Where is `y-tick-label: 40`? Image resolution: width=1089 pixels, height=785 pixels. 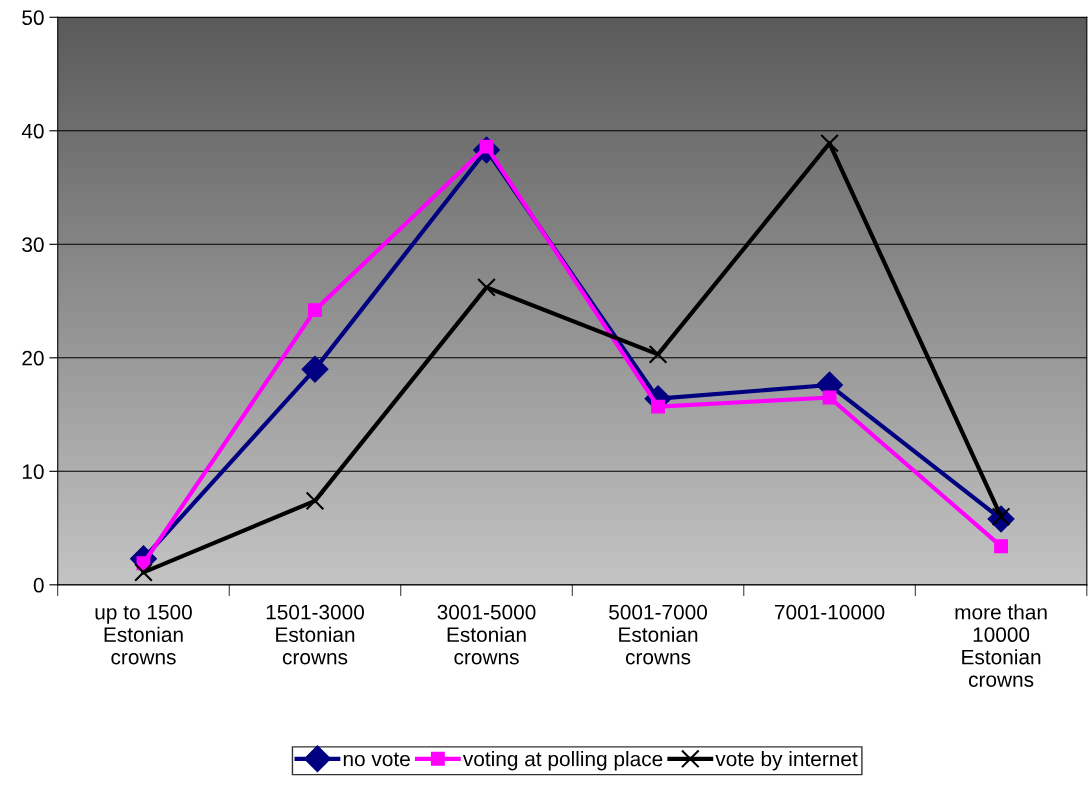
y-tick-label: 40 is located at coordinates (32, 131).